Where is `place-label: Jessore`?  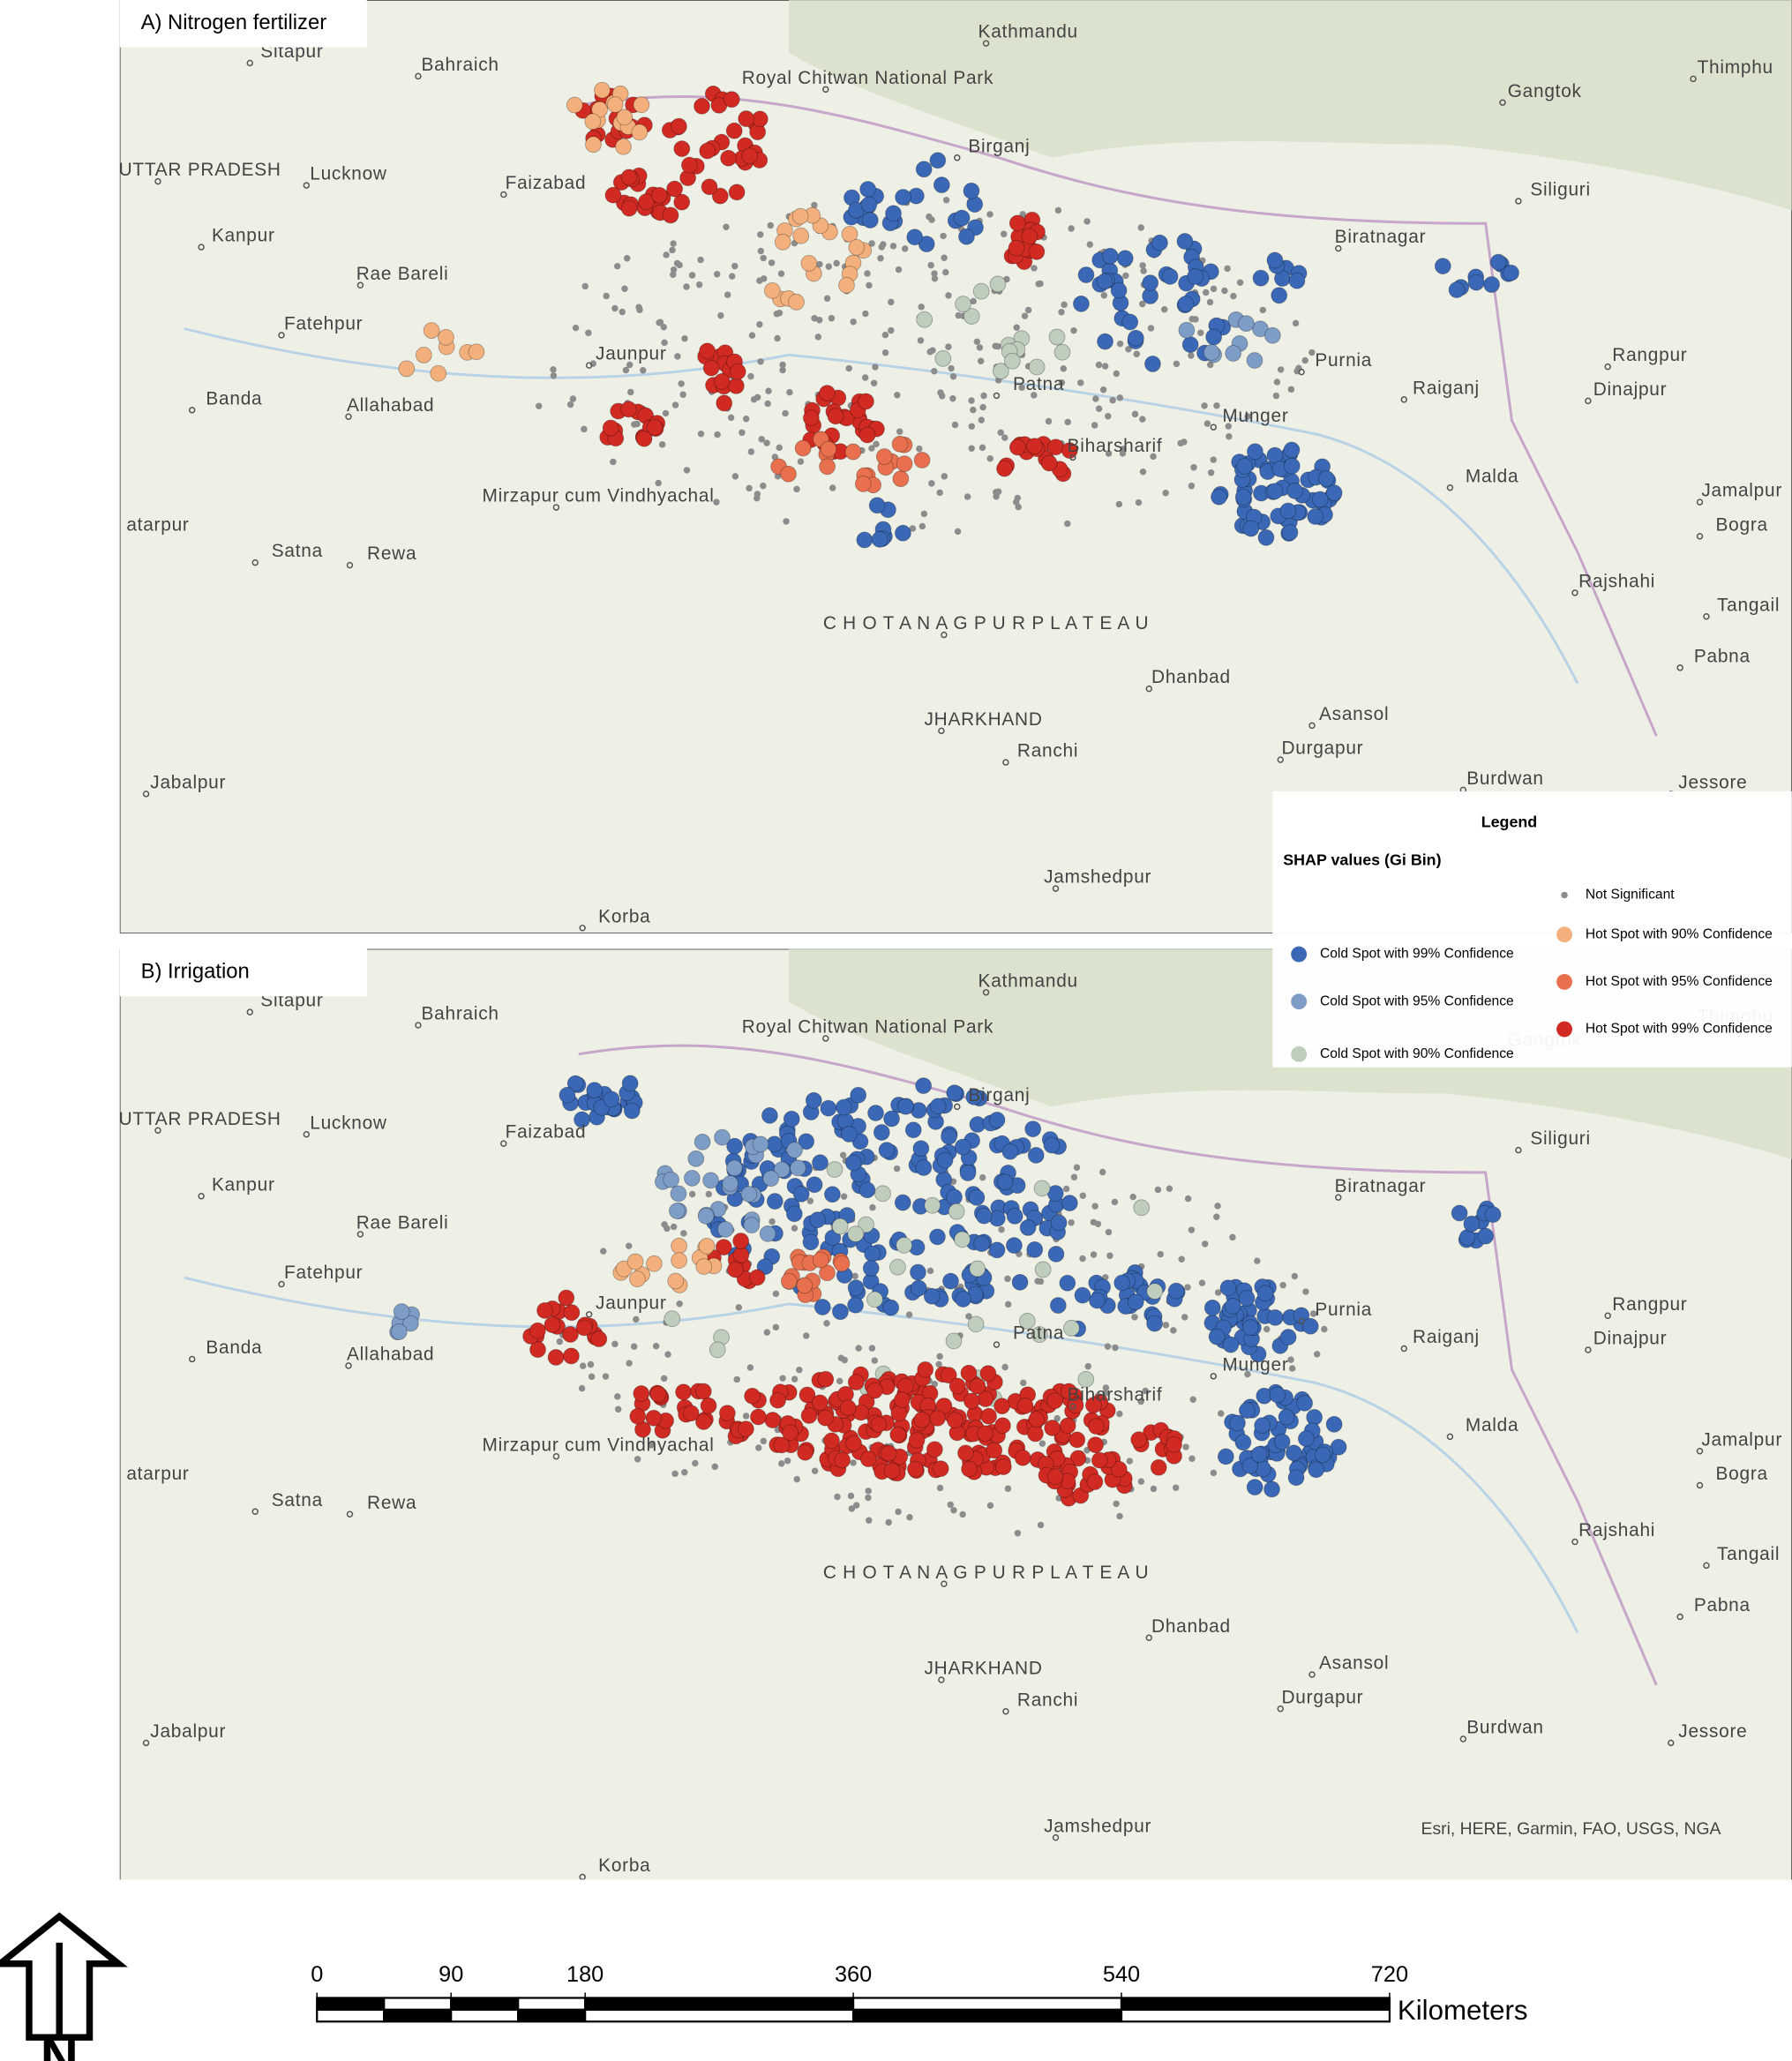 place-label: Jessore is located at coordinates (1712, 782).